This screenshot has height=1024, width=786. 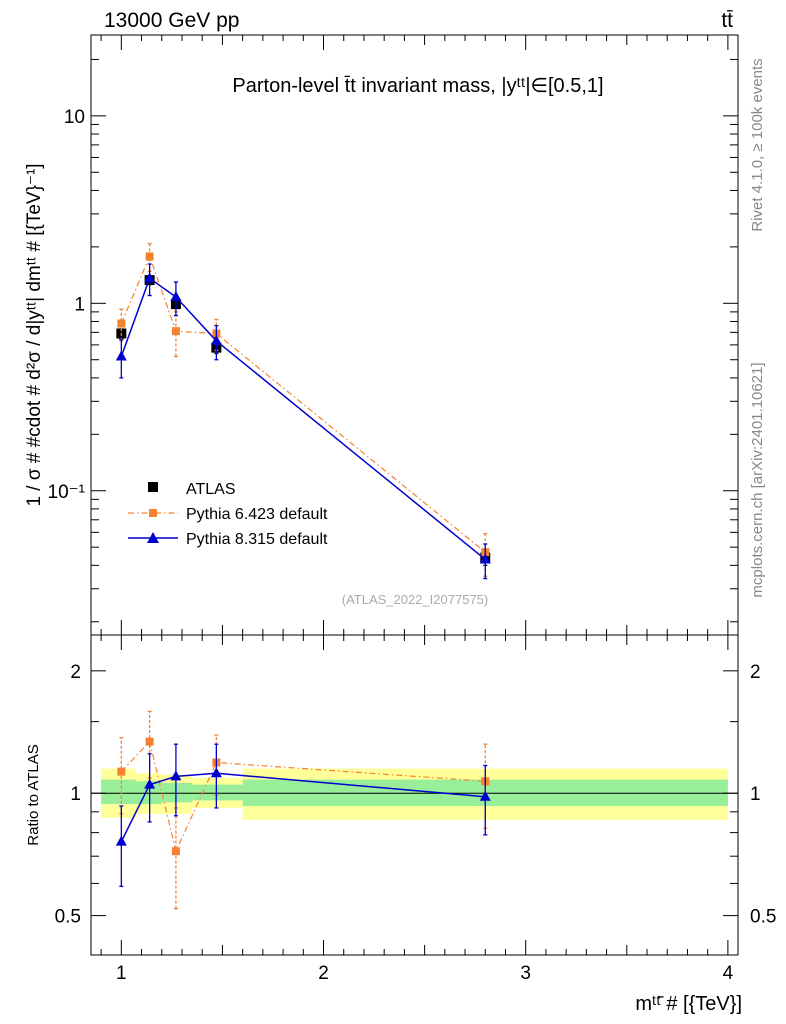 What do you see at coordinates (211, 489) in the screenshot?
I see `legend-label-atlas: ATLAS` at bounding box center [211, 489].